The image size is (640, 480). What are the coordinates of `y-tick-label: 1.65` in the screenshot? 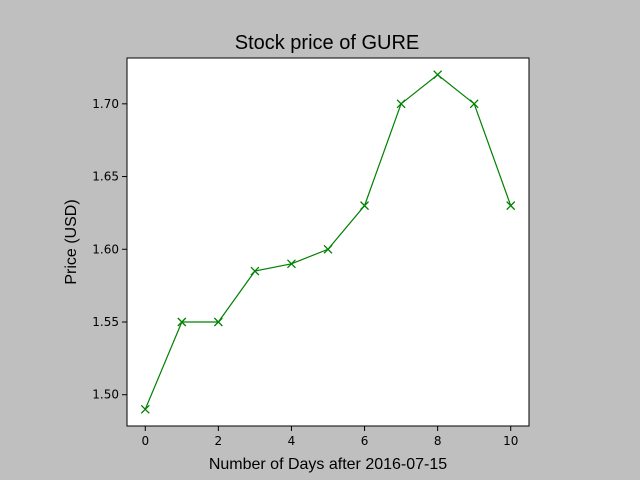 It's located at (105, 177).